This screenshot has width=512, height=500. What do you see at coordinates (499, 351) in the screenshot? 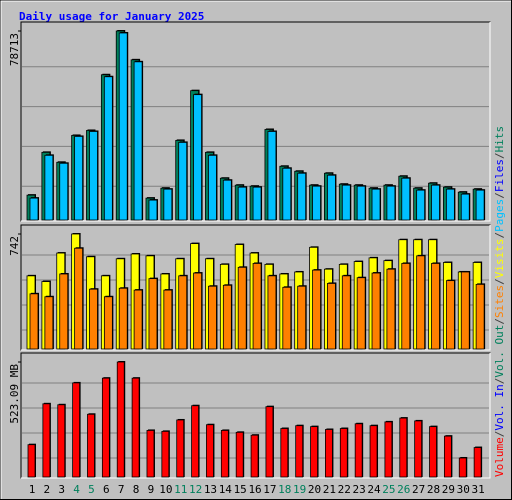
I see `legend-entry: Vol. Out` at bounding box center [499, 351].